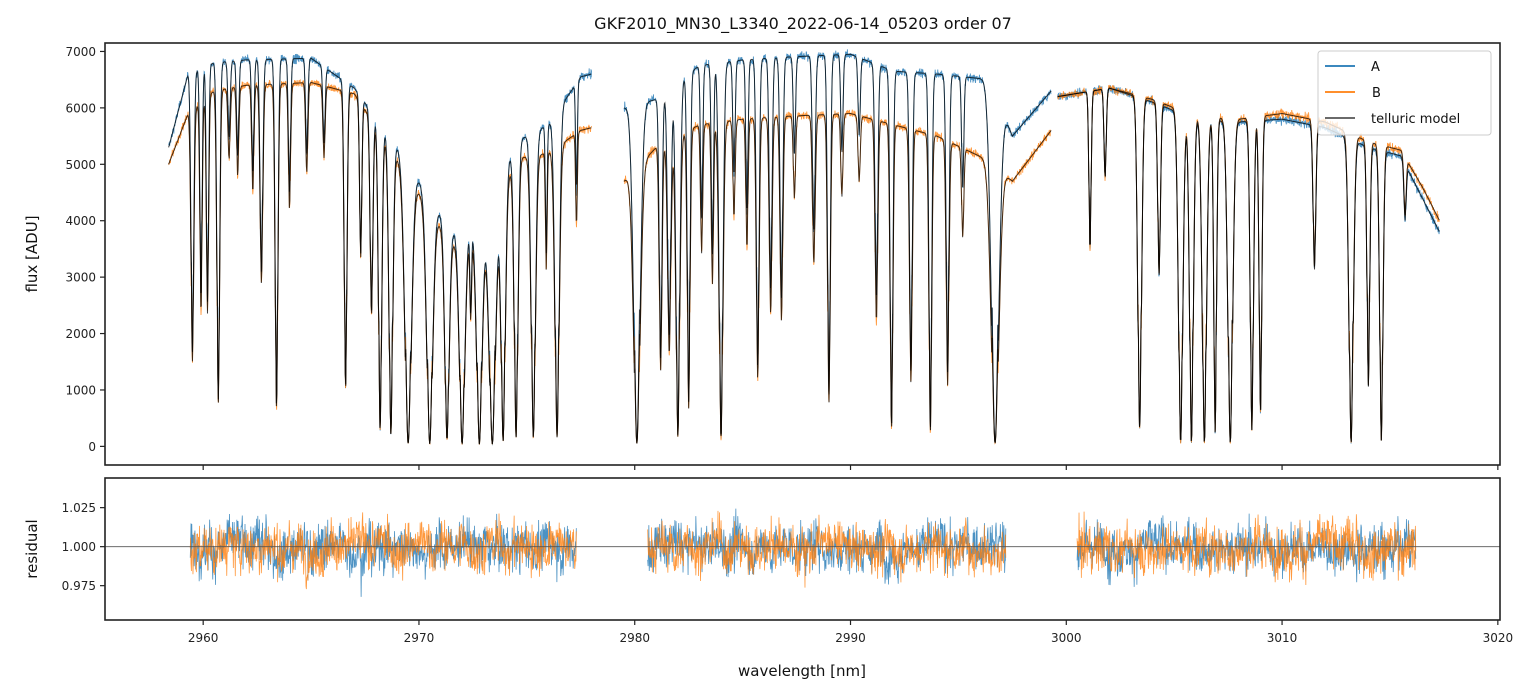  What do you see at coordinates (79, 547) in the screenshot?
I see `residual-y-tick-label: 1.000` at bounding box center [79, 547].